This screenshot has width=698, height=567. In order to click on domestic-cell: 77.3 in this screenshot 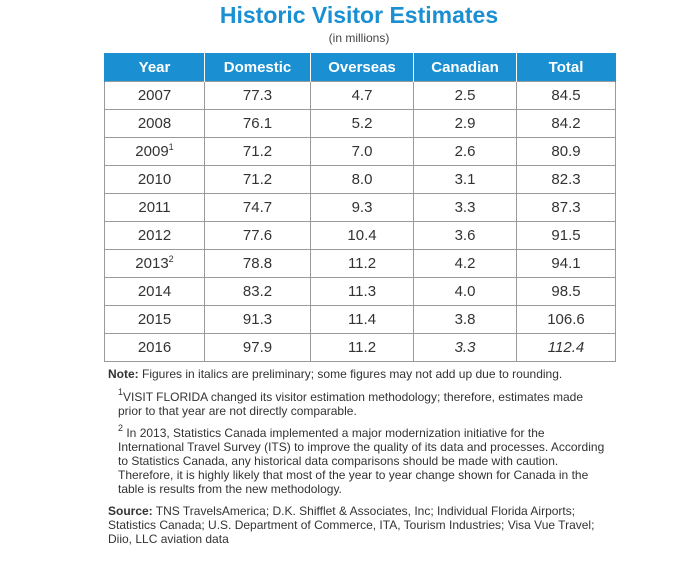, I will do `click(257, 95)`.